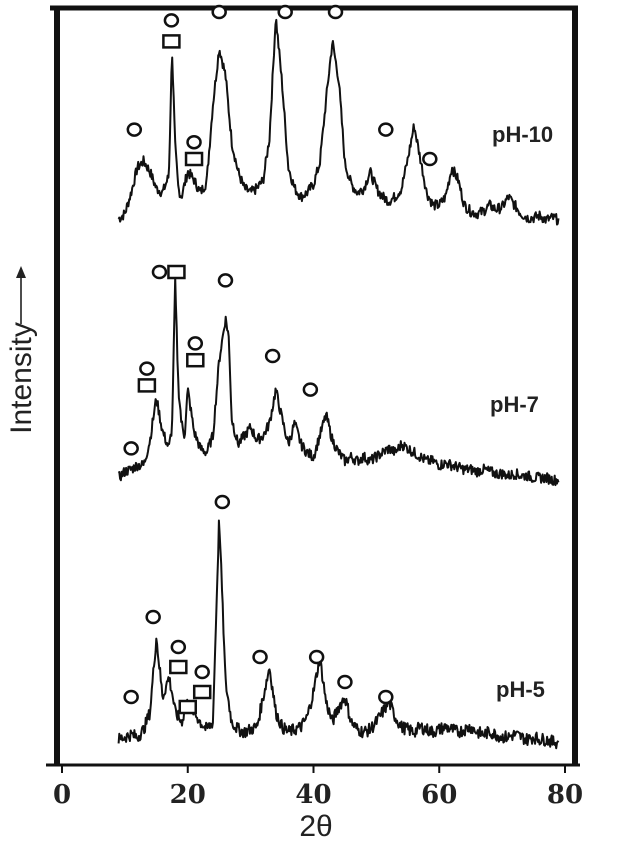 The image size is (641, 844). I want to click on y-axis-title-group: Intensity, so click(21, 378).